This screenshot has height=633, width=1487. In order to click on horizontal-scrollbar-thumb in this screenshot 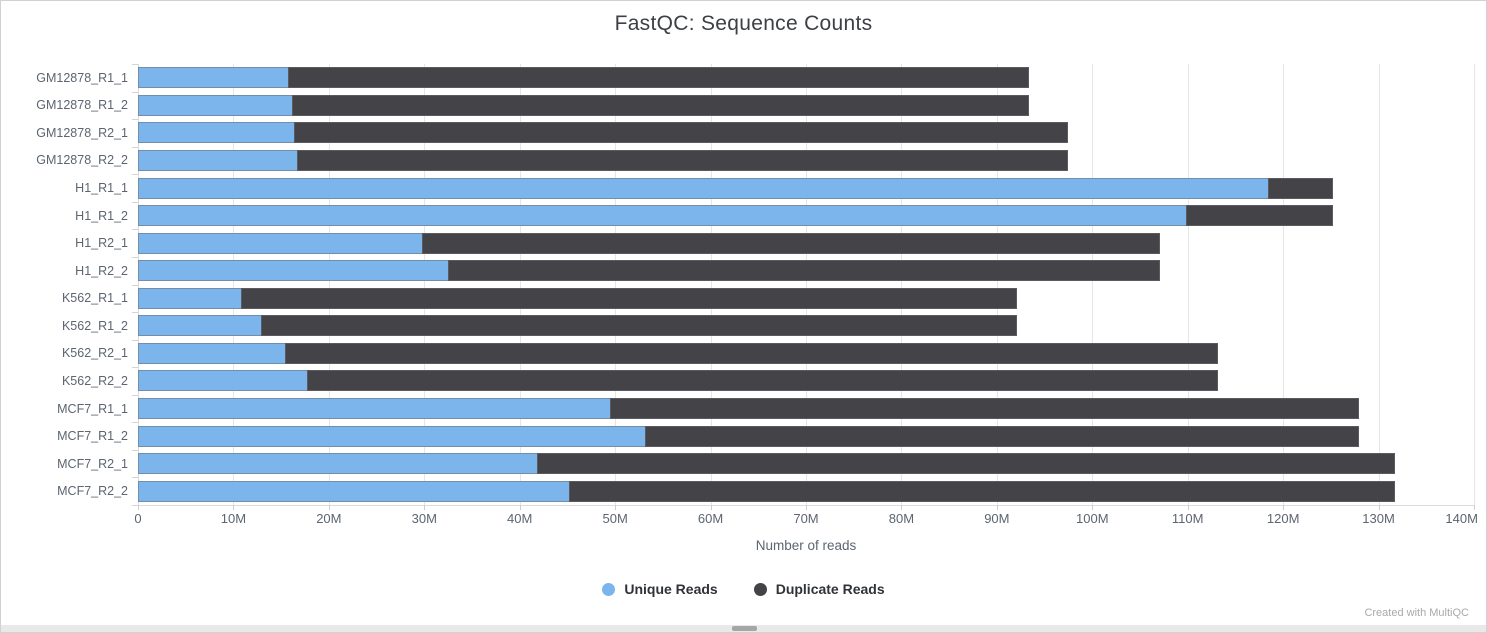, I will do `click(744, 628)`.